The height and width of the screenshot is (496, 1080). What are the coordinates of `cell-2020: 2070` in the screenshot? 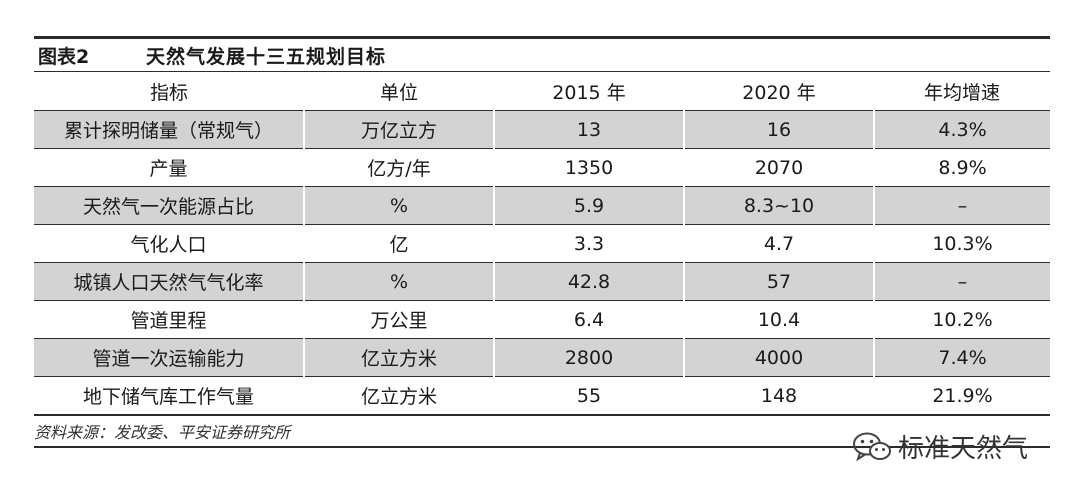 It's located at (778, 167).